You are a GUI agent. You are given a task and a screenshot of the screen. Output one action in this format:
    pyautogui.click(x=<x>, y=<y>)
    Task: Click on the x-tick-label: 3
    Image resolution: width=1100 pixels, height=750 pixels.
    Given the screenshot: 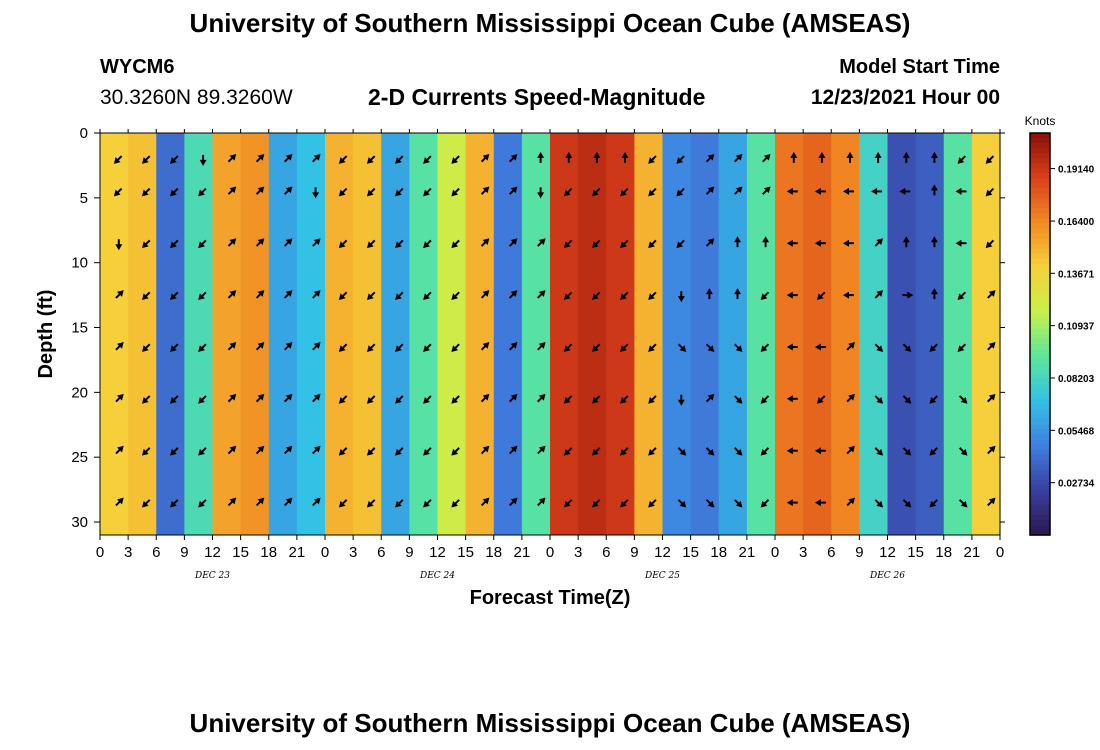 What is the action you would take?
    pyautogui.click(x=353, y=552)
    